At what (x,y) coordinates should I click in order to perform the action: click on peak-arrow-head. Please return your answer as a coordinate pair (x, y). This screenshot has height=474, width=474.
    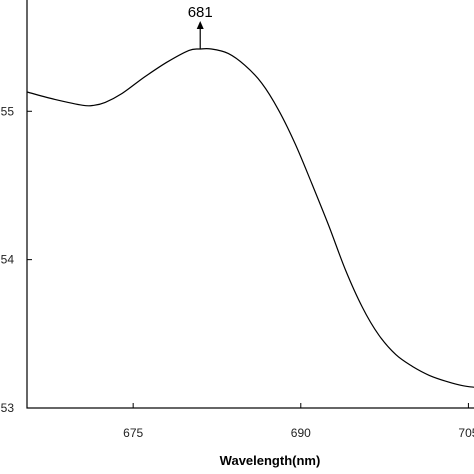
    Looking at the image, I should click on (200, 24).